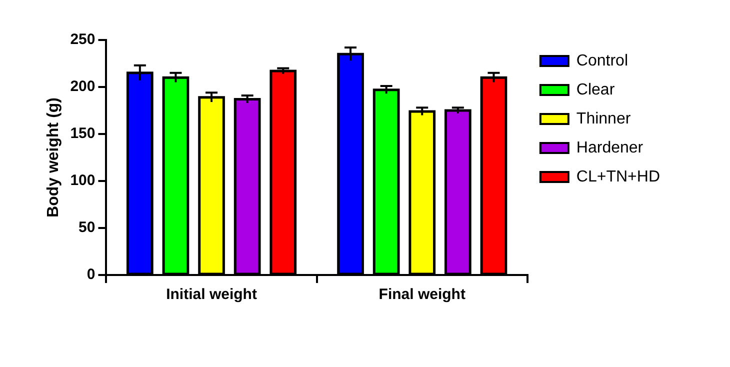 The width and height of the screenshot is (730, 367). Describe the element at coordinates (618, 177) in the screenshot. I see `legend-label: CL+TN+HD` at that location.